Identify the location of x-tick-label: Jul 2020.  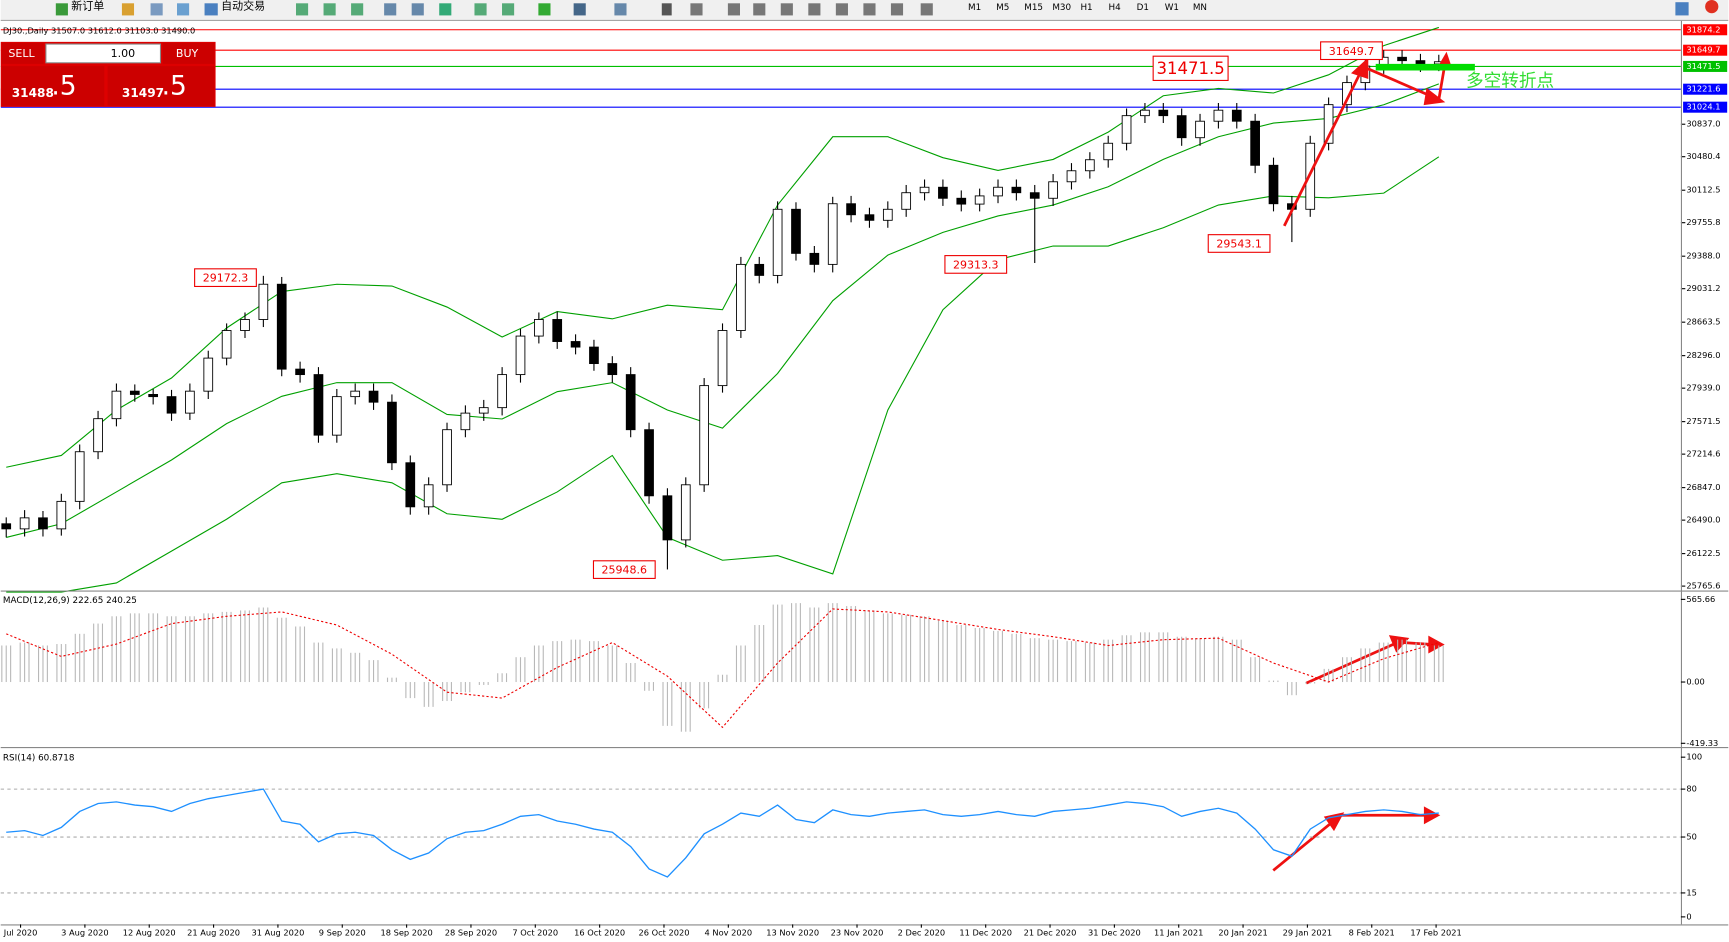
(20, 933).